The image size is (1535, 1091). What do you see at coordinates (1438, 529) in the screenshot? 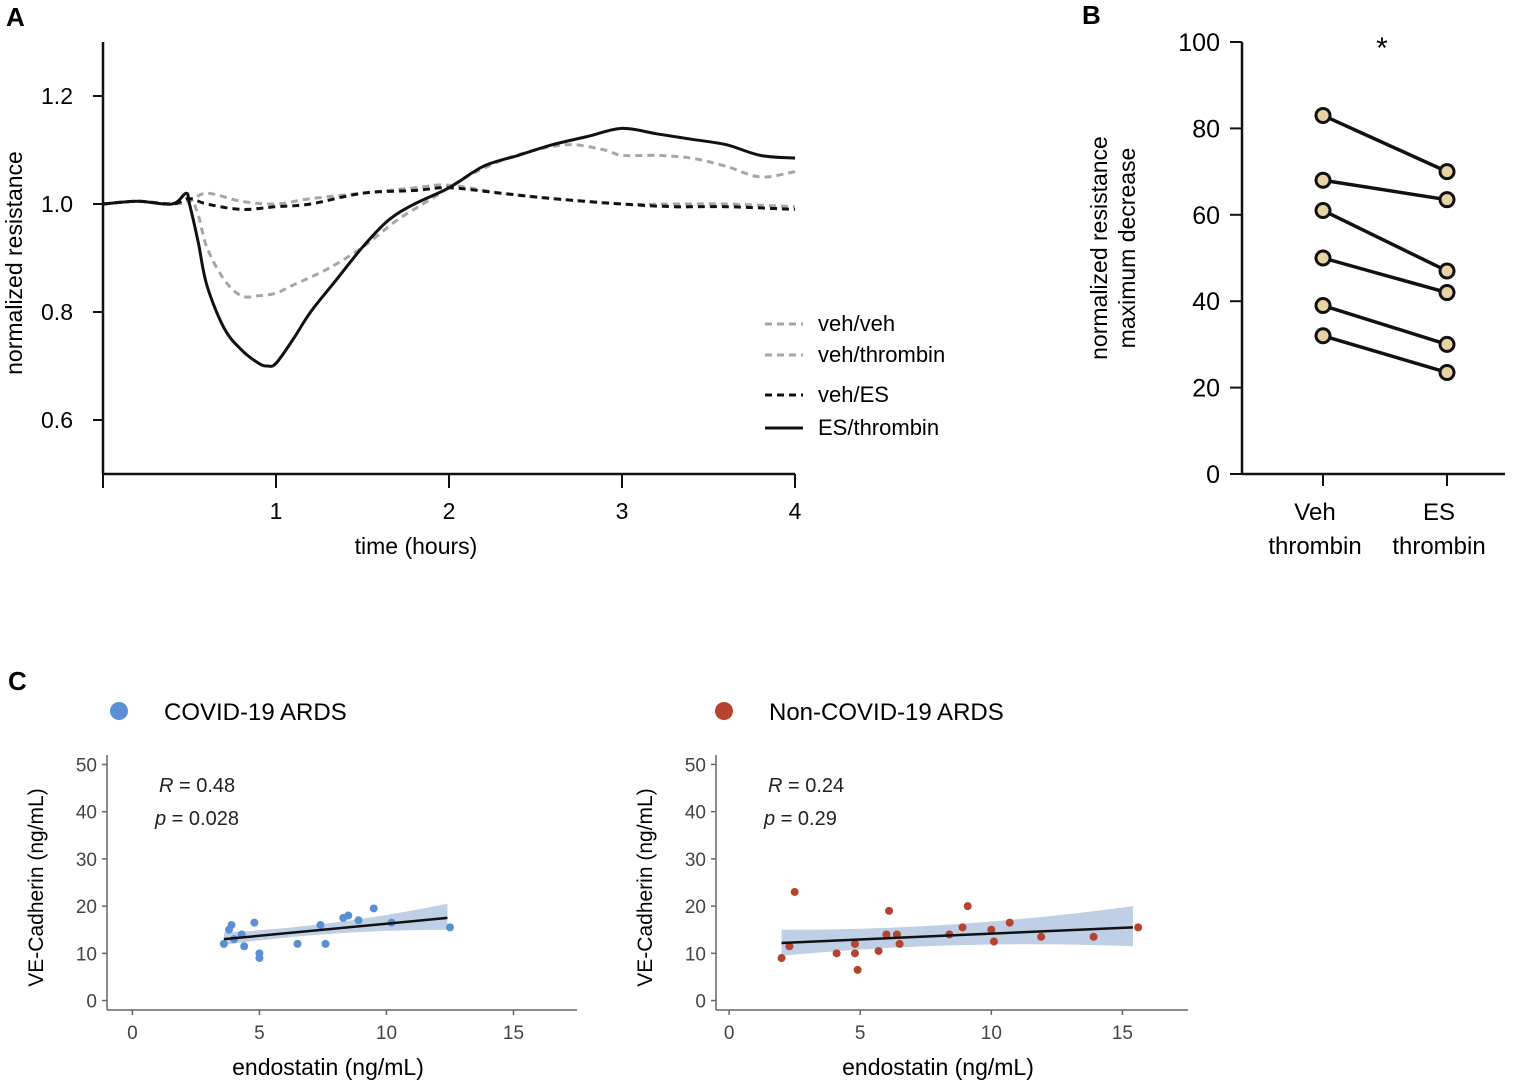
I see `x-category-label: ES thrombin` at bounding box center [1438, 529].